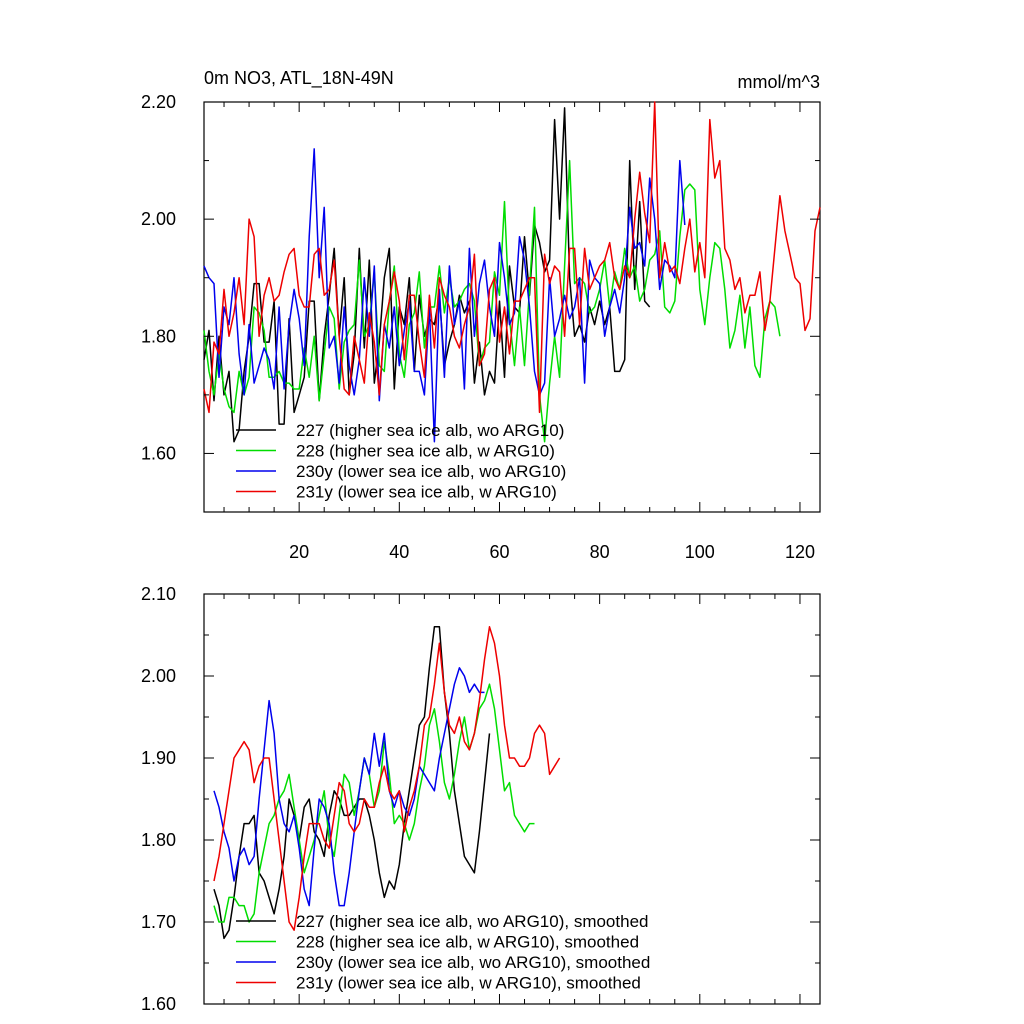 This screenshot has width=1024, height=1024. I want to click on x-tick-label: 80, so click(600, 552).